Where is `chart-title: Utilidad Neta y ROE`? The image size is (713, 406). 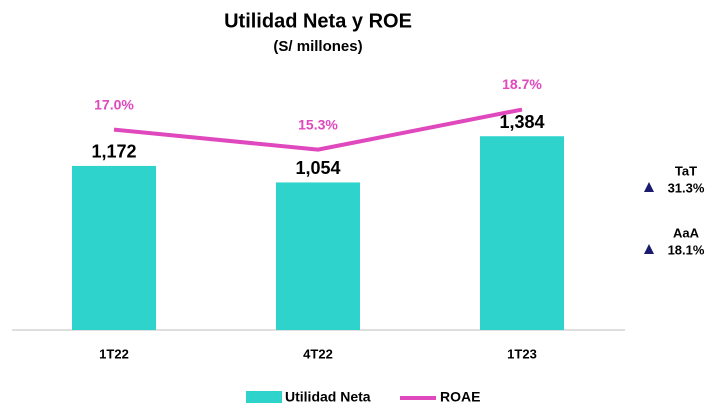
chart-title: Utilidad Neta y ROE is located at coordinates (318, 21).